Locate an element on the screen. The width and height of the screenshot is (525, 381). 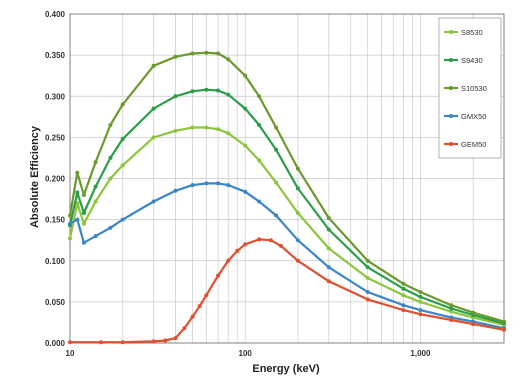
y-tick-label: 0.100 is located at coordinates (55, 261).